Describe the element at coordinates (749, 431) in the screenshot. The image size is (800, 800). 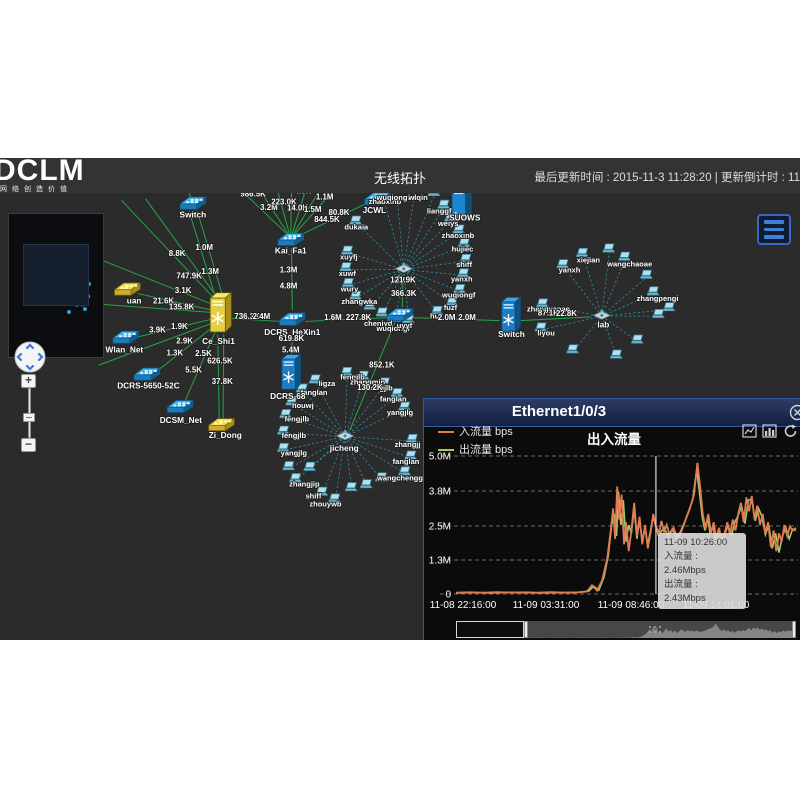
I see `line-chart-icon` at that location.